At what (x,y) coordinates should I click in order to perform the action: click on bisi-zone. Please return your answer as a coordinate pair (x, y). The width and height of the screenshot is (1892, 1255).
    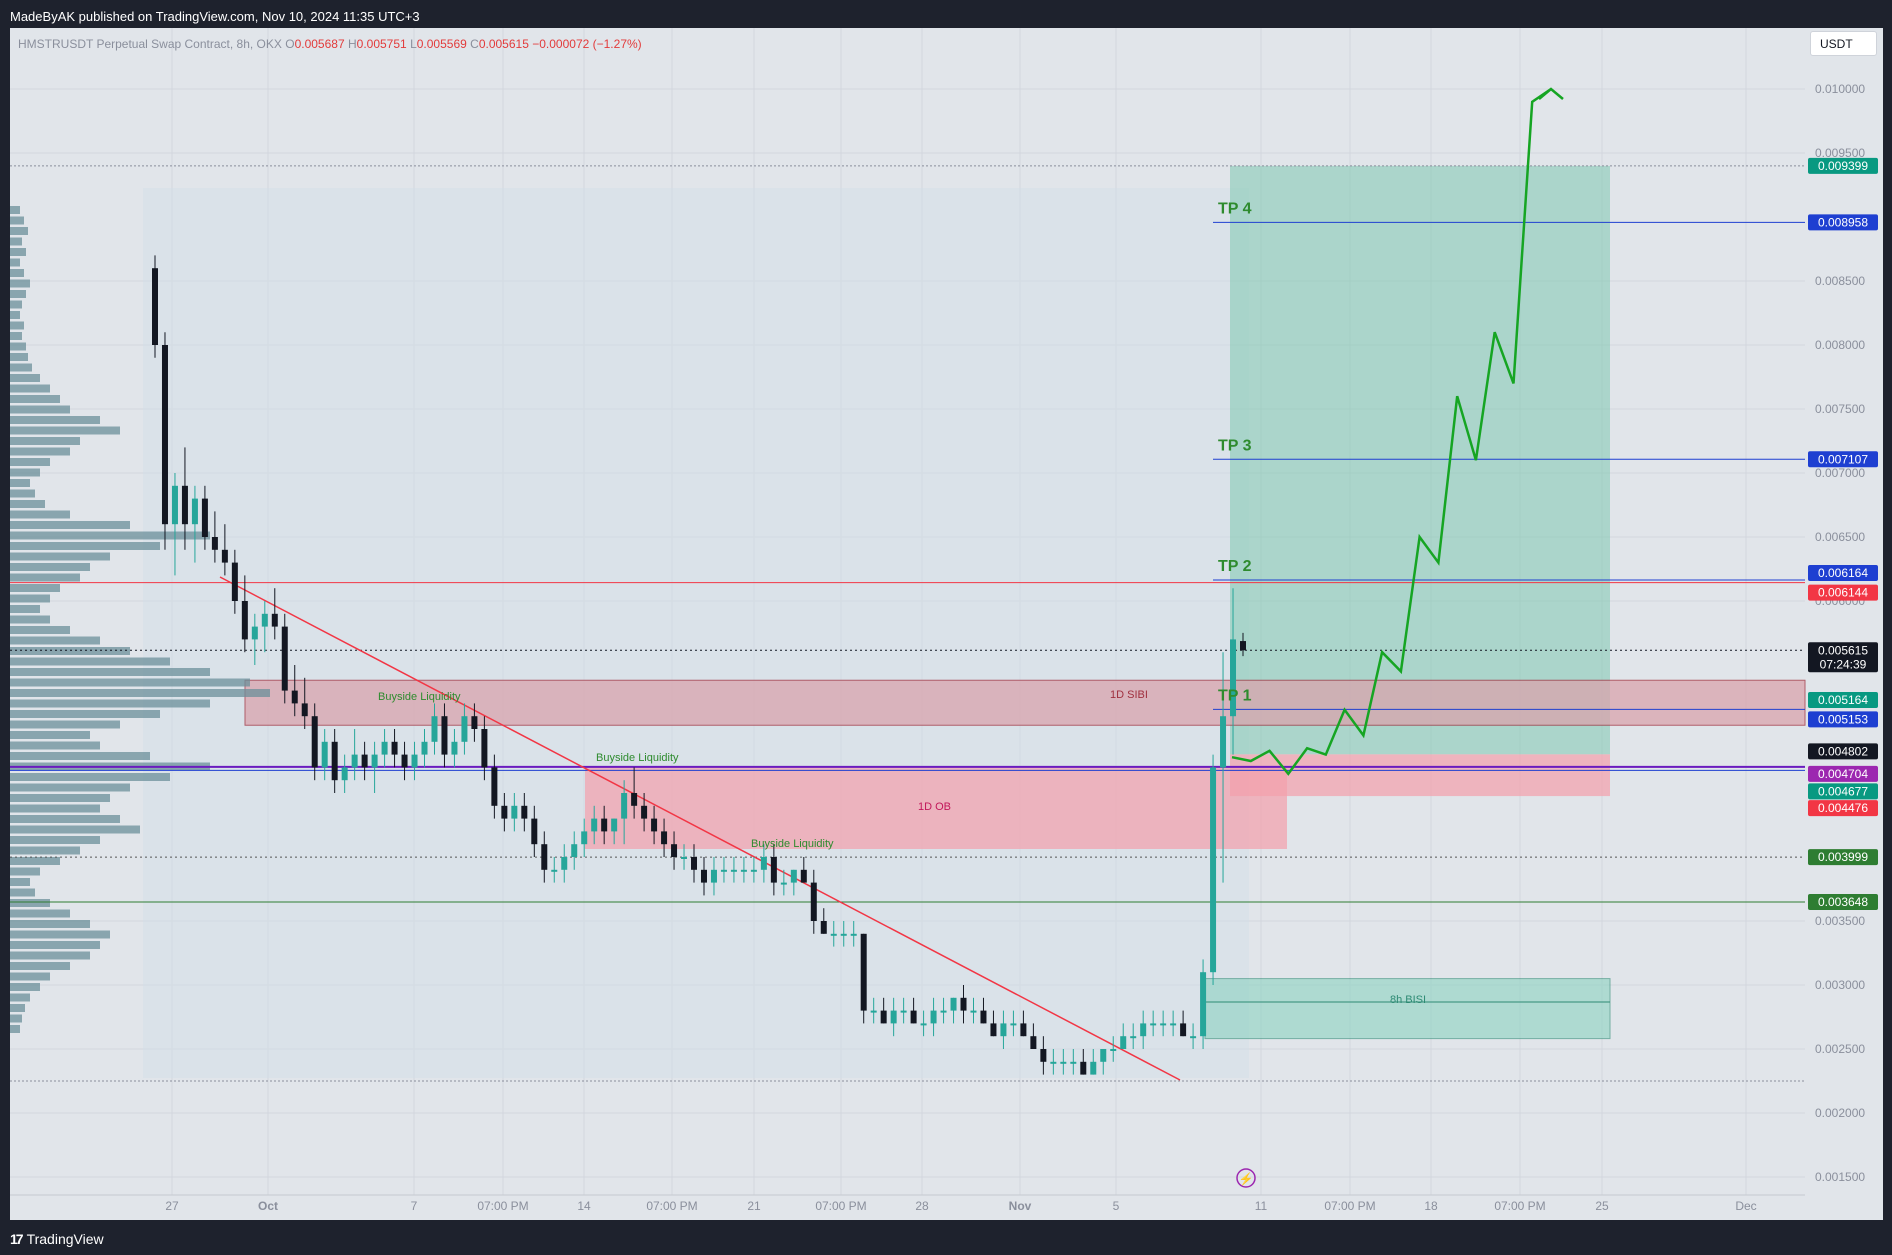
    Looking at the image, I should click on (1407, 1009).